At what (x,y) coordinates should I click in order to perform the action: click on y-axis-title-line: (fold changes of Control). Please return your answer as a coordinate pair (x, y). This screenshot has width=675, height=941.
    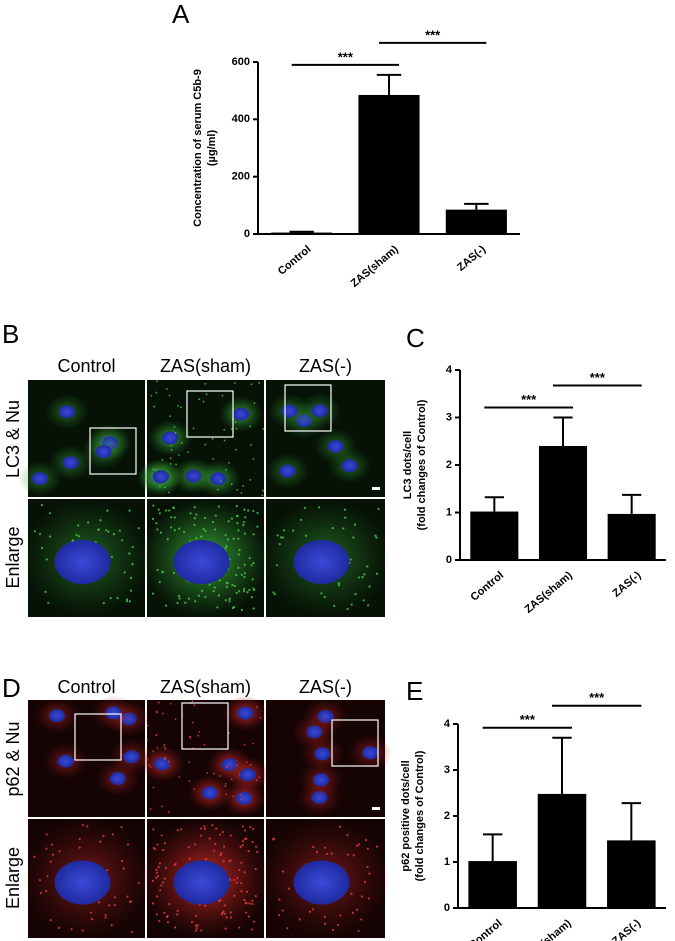
    Looking at the image, I should click on (420, 815).